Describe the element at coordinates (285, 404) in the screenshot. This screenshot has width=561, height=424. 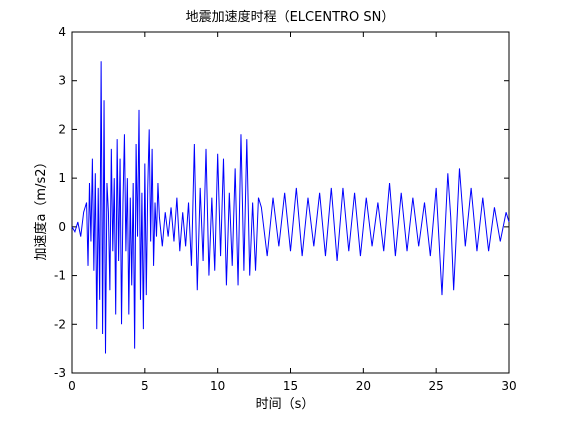
I see `x-axis-label: 时间（s）` at that location.